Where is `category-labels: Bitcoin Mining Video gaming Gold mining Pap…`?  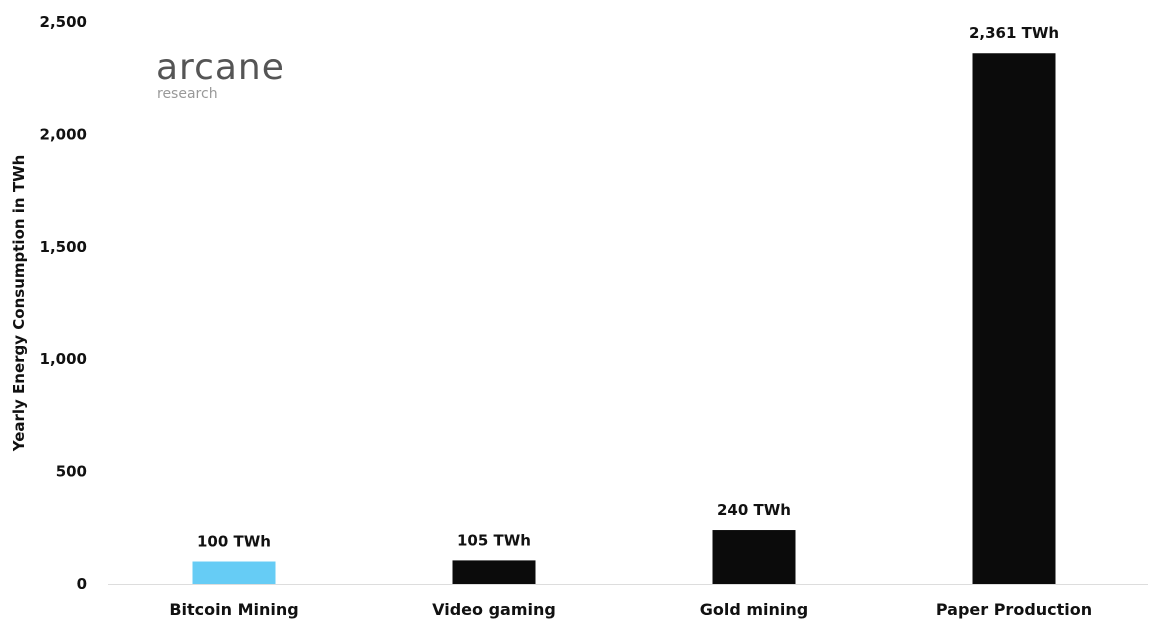
category-labels: Bitcoin Mining Video gaming Gold mining Pap… is located at coordinates (630, 609).